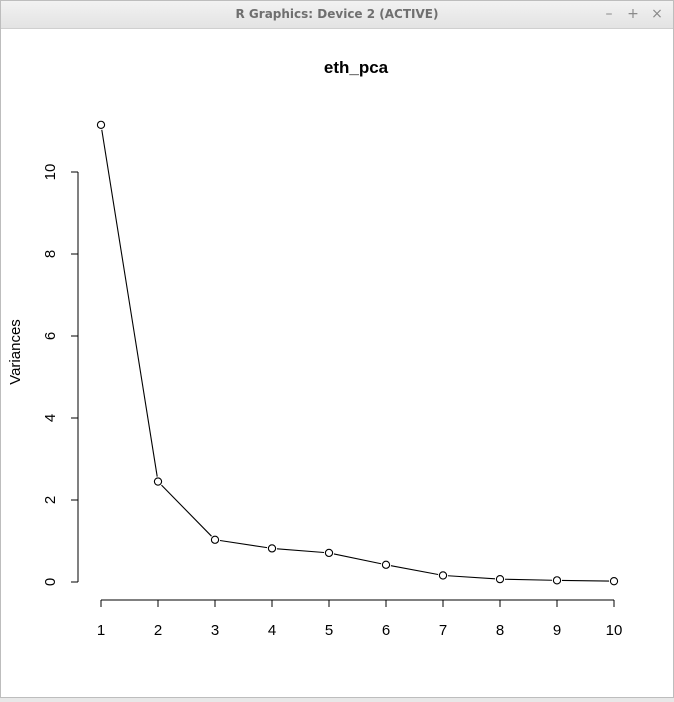 This screenshot has width=674, height=702. I want to click on x-tick-label: 6, so click(386, 630).